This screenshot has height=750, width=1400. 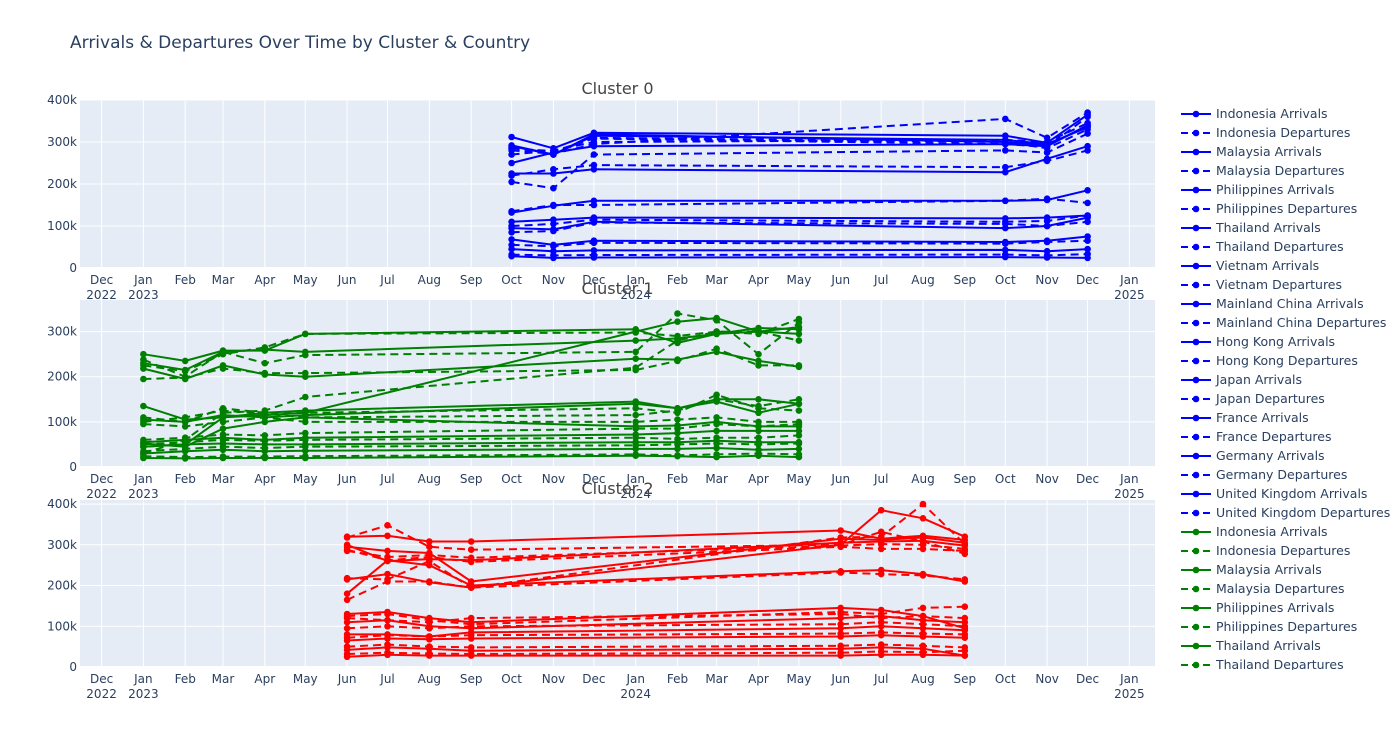 What do you see at coordinates (1289, 455) in the screenshot?
I see `legend-item: Germany Arrivals` at bounding box center [1289, 455].